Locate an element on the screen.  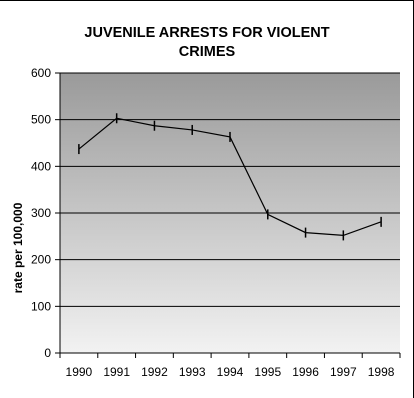
y-tick-labels: 0 100 200 300 400 500 600 is located at coordinates (45, 213).